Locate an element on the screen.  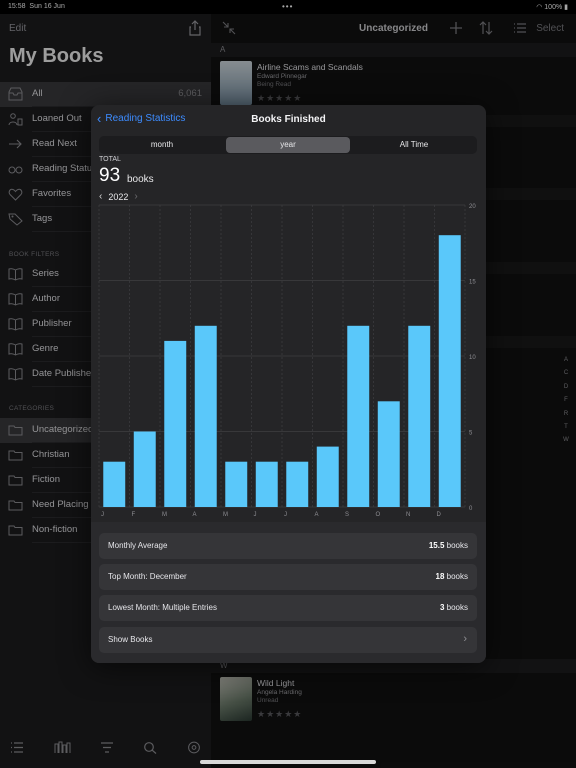
sidebar-item-label: Fiction is located at coordinates (46, 479).